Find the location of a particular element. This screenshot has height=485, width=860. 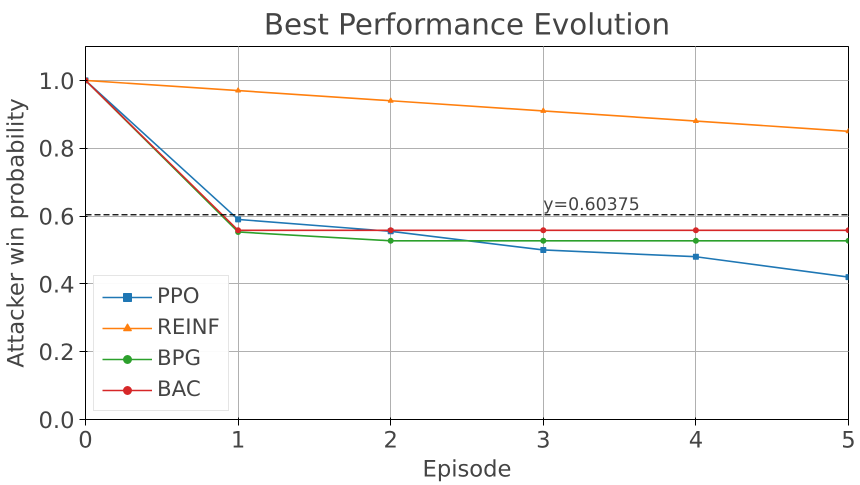

y-axis-title: Attacker win probability is located at coordinates (16, 233).